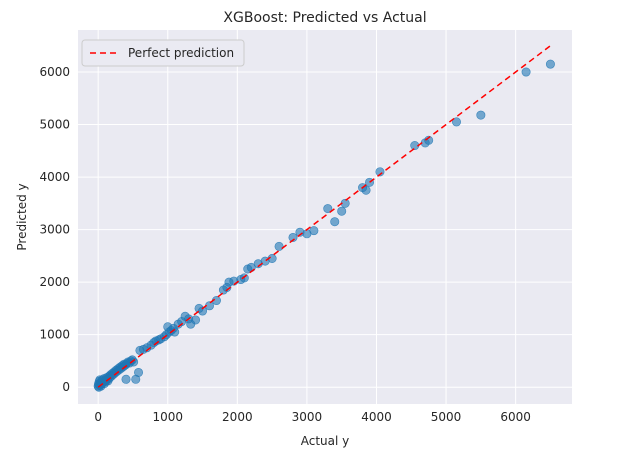 This screenshot has height=460, width=627. I want to click on y-tick-label: 5000, so click(54, 125).